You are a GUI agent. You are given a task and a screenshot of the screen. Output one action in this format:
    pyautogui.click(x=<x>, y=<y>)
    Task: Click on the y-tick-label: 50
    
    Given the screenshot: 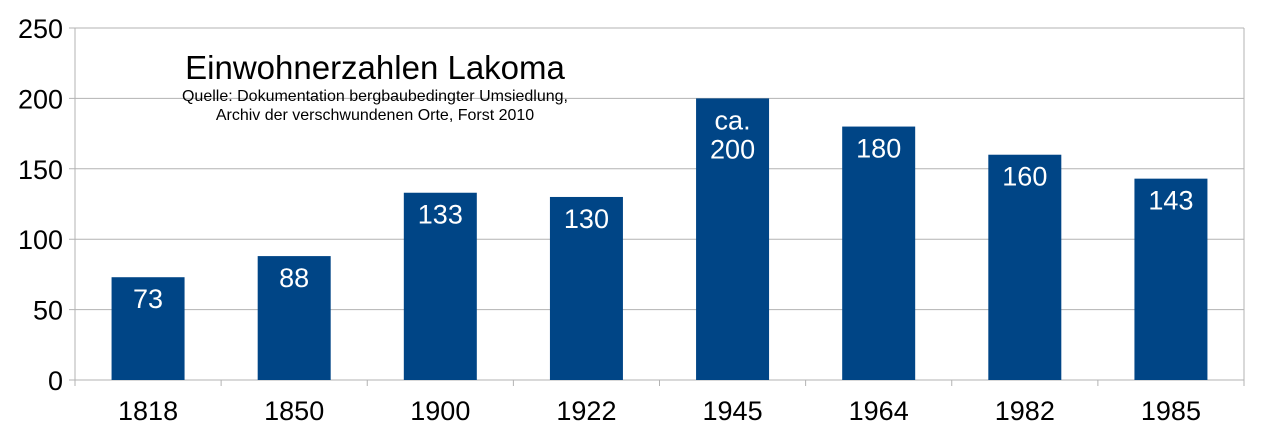 What is the action you would take?
    pyautogui.click(x=48, y=311)
    